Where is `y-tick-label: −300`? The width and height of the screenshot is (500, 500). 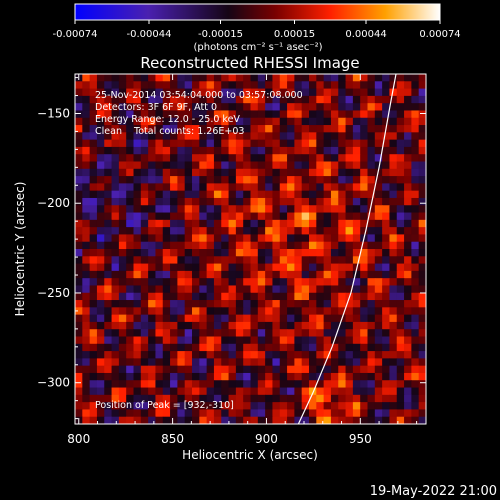
y-tick-label: −300 is located at coordinates (53, 383).